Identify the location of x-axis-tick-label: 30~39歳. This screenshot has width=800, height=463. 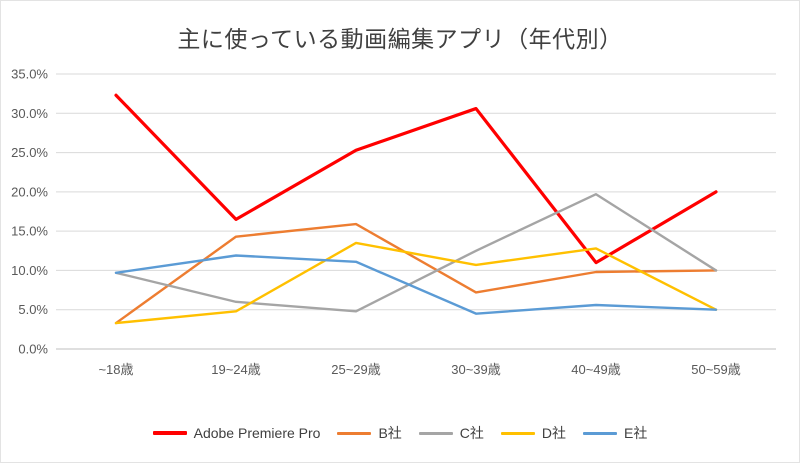
(476, 369).